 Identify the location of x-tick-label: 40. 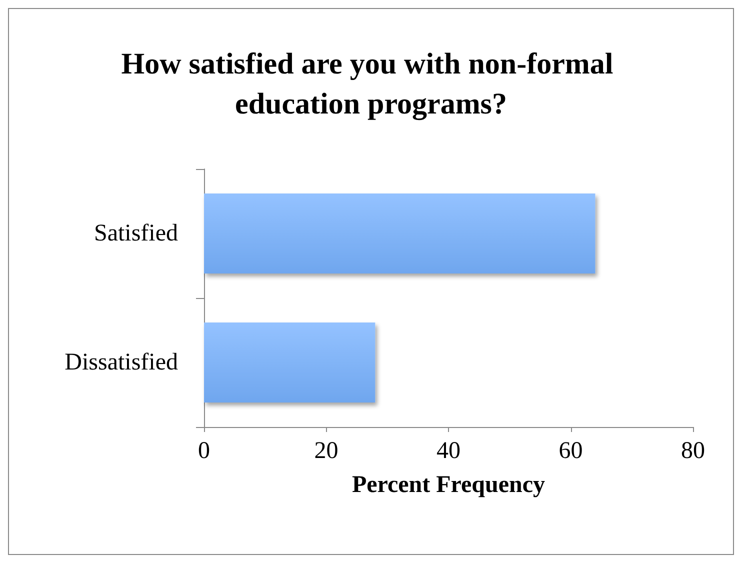
(448, 451).